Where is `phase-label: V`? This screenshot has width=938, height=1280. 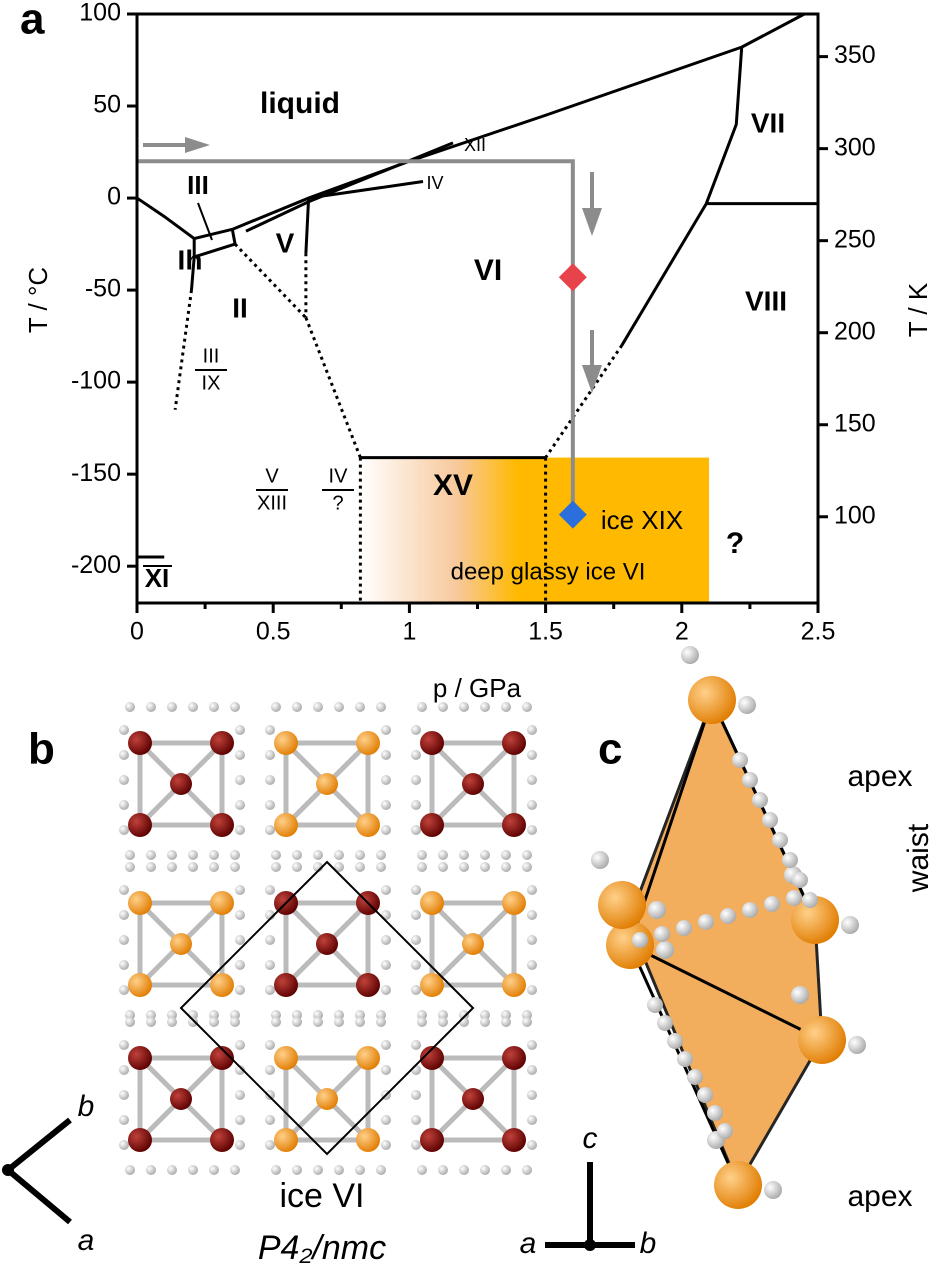
phase-label: V is located at coordinates (285, 242).